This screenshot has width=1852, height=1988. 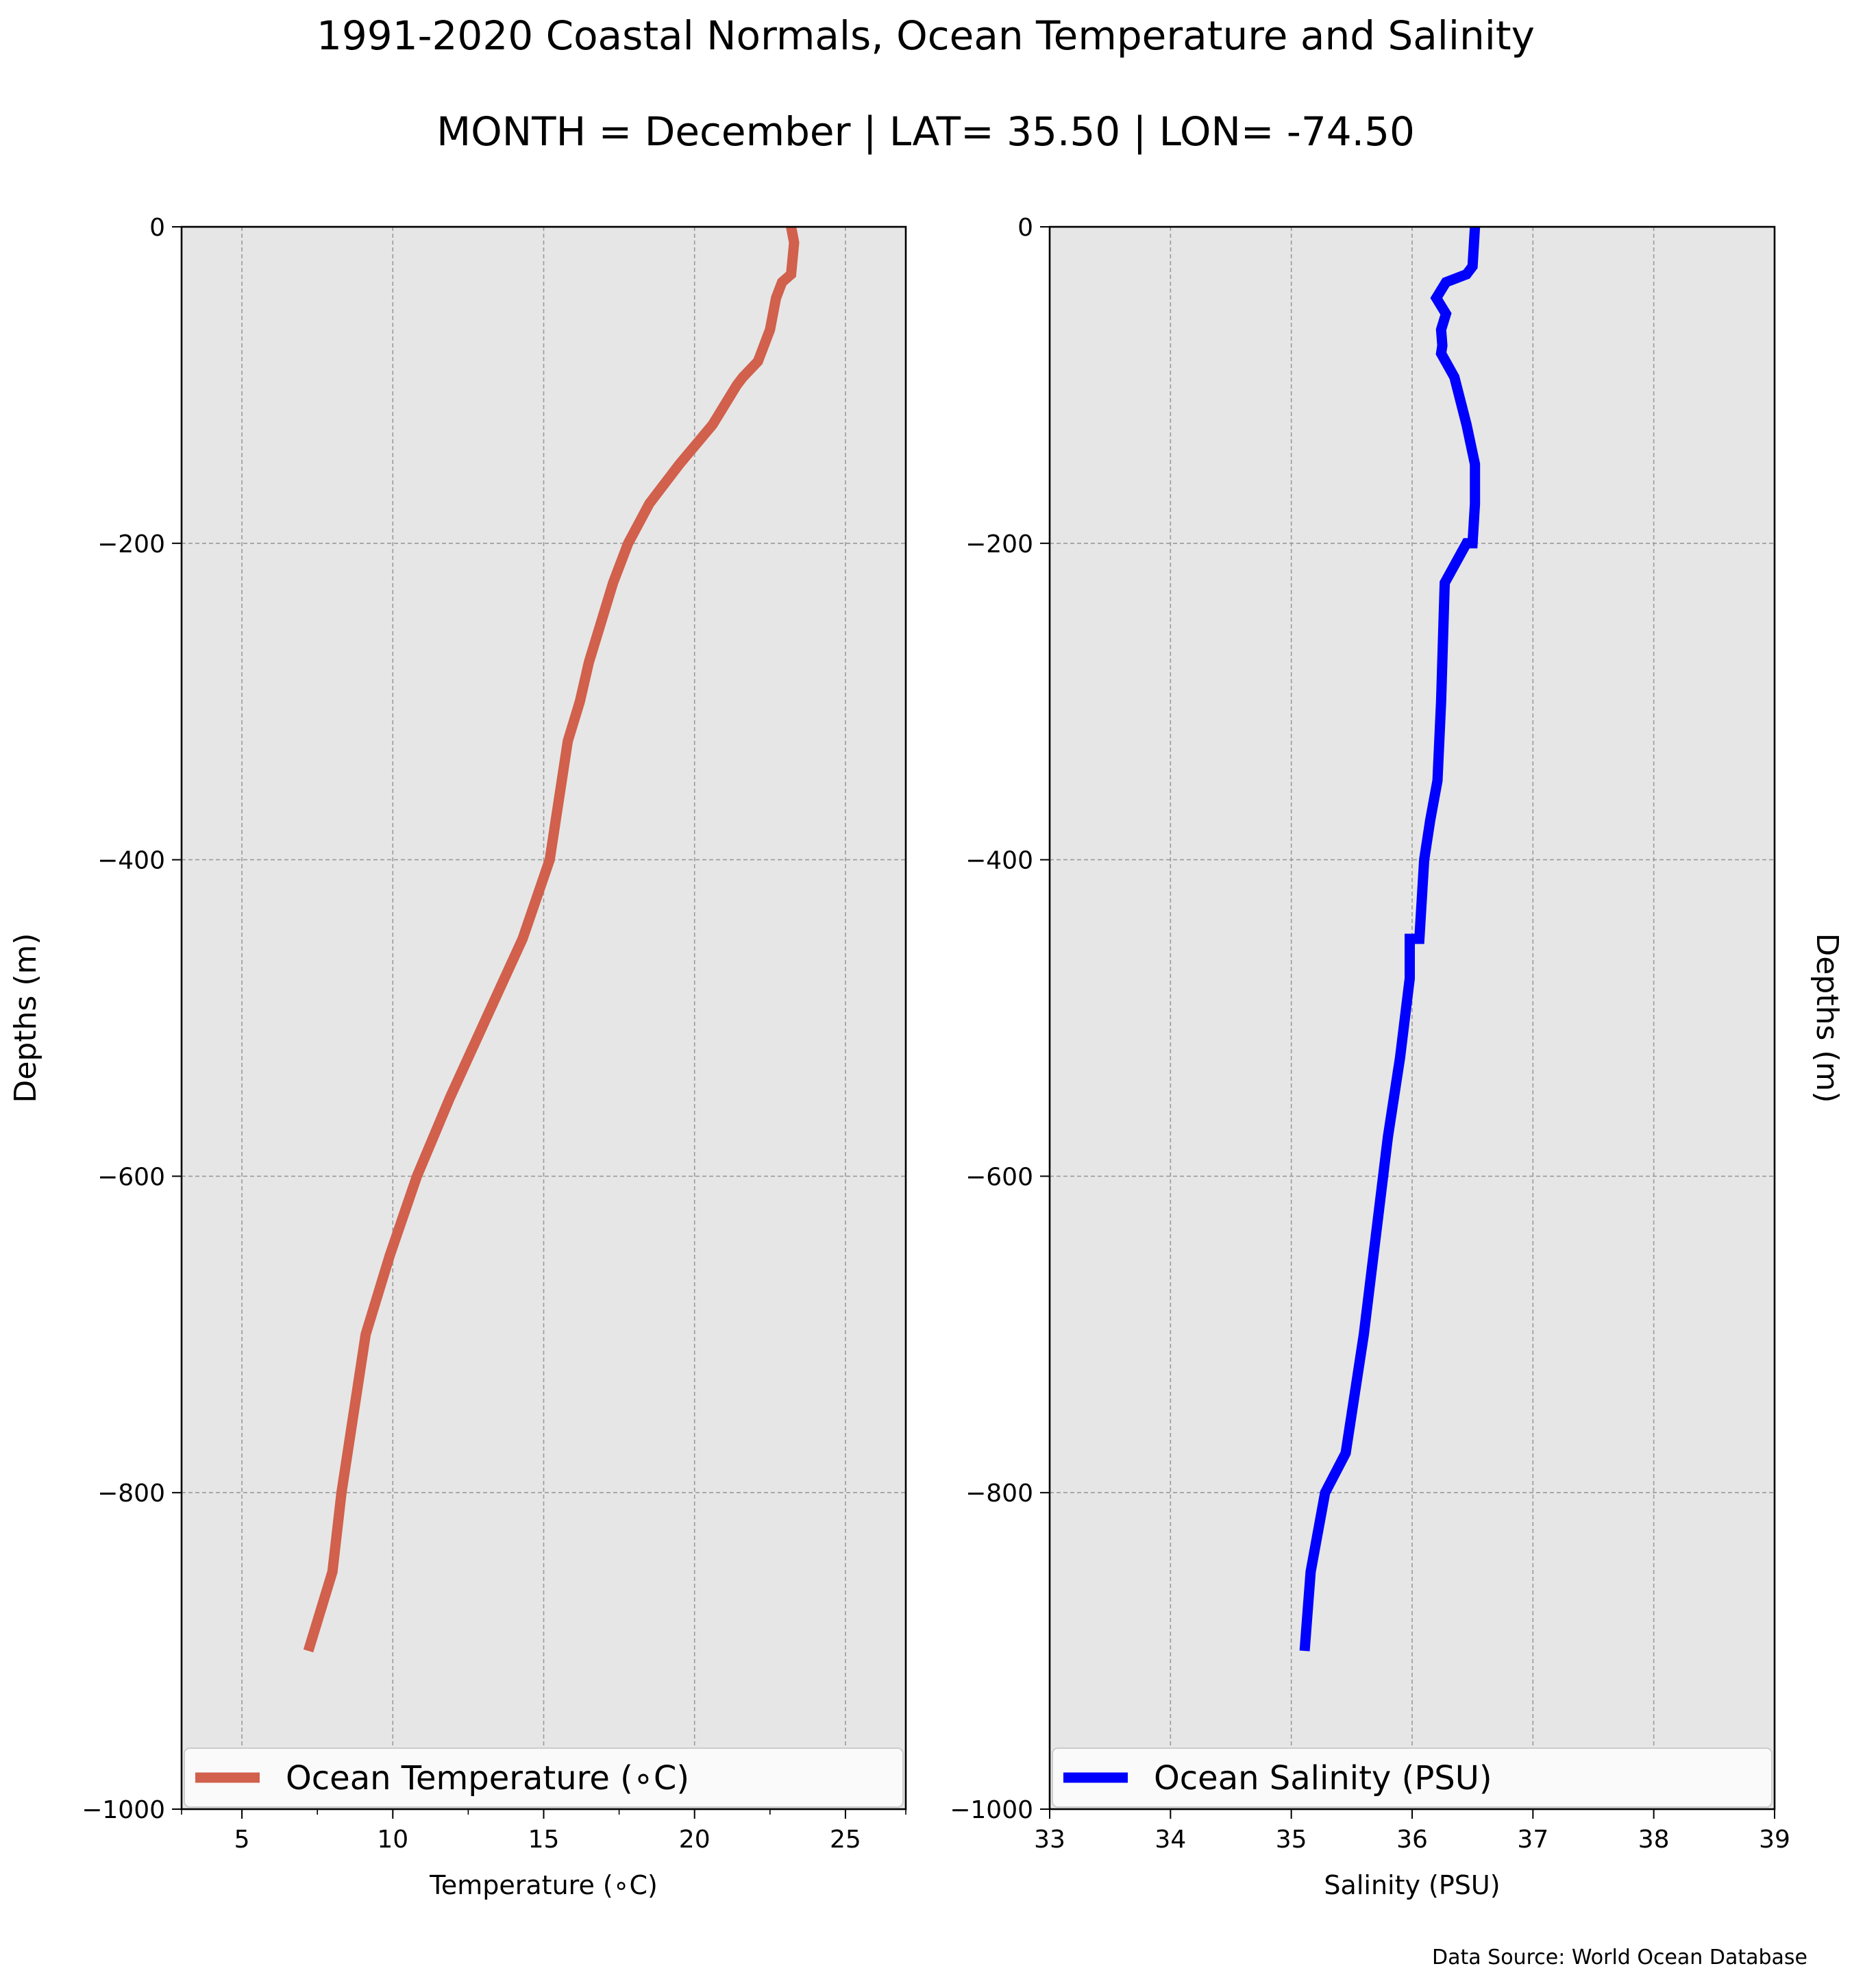 What do you see at coordinates (845, 1840) in the screenshot?
I see `x-tick-label: 25` at bounding box center [845, 1840].